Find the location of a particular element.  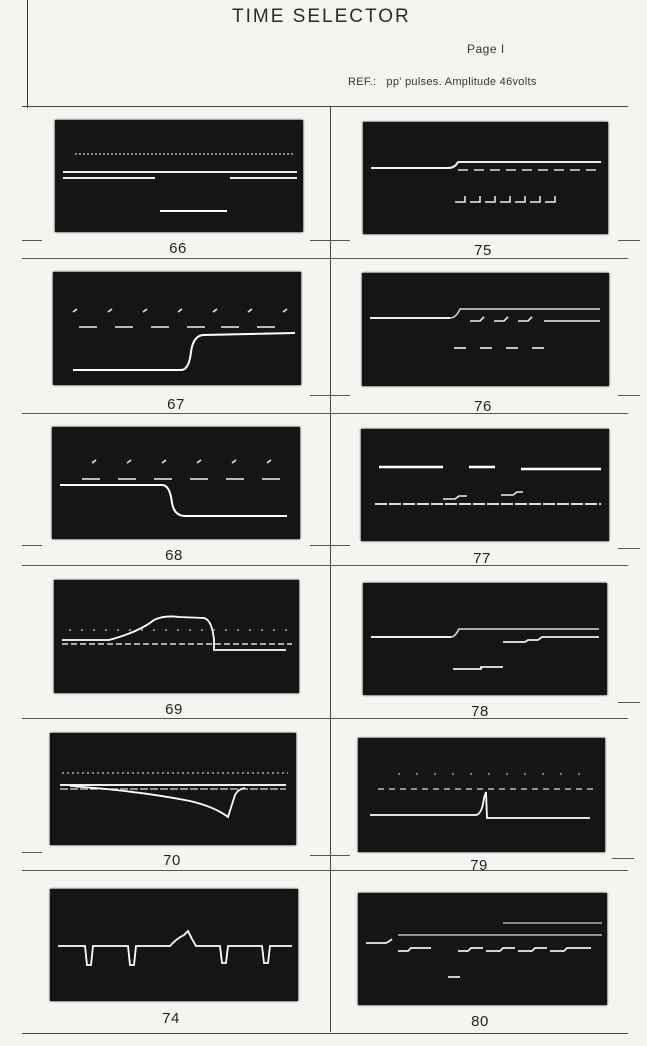

page-title: TIME SELECTOR is located at coordinates (321, 16).